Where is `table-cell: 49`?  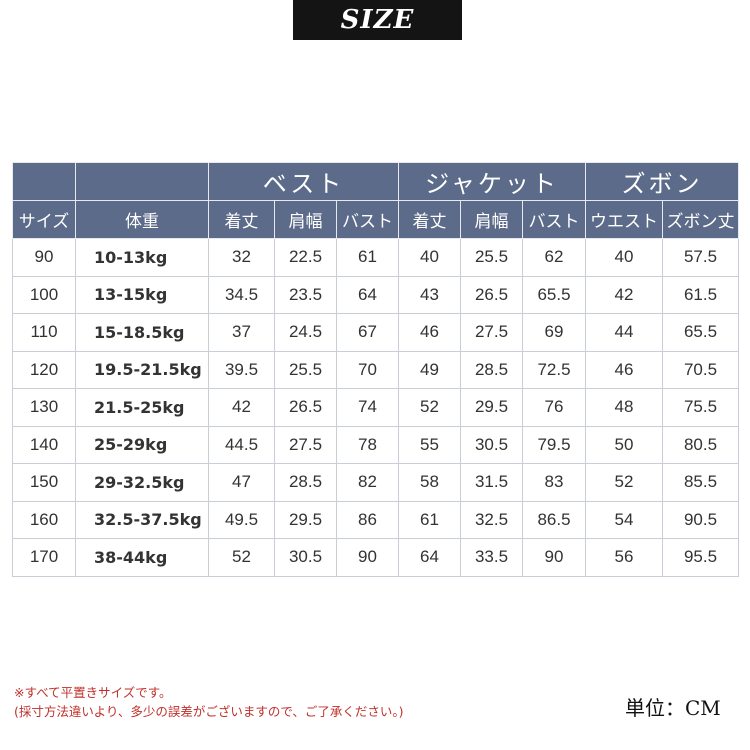
table-cell: 49 is located at coordinates (429, 369).